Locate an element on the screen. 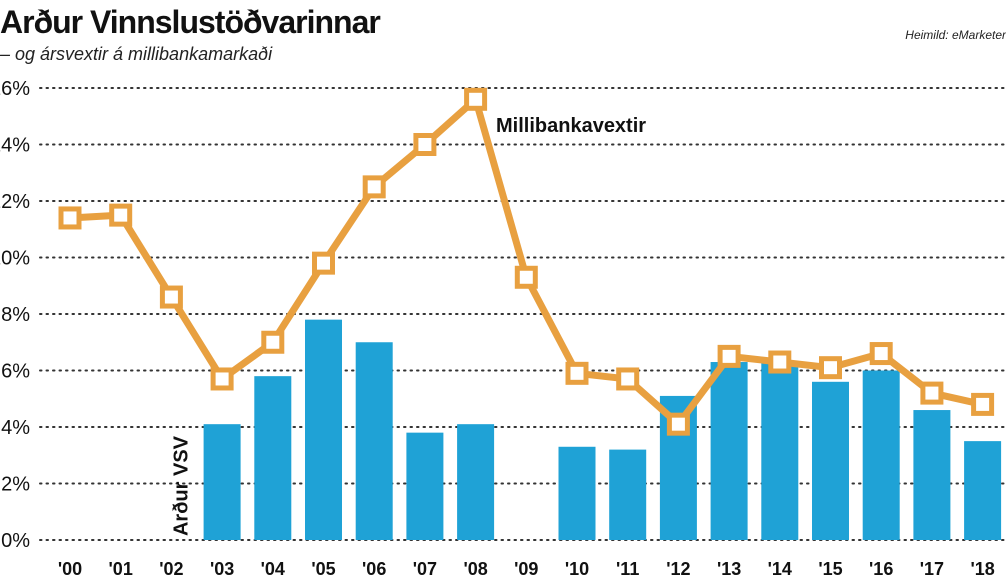  x-tick-label: '11 is located at coordinates (627, 569).